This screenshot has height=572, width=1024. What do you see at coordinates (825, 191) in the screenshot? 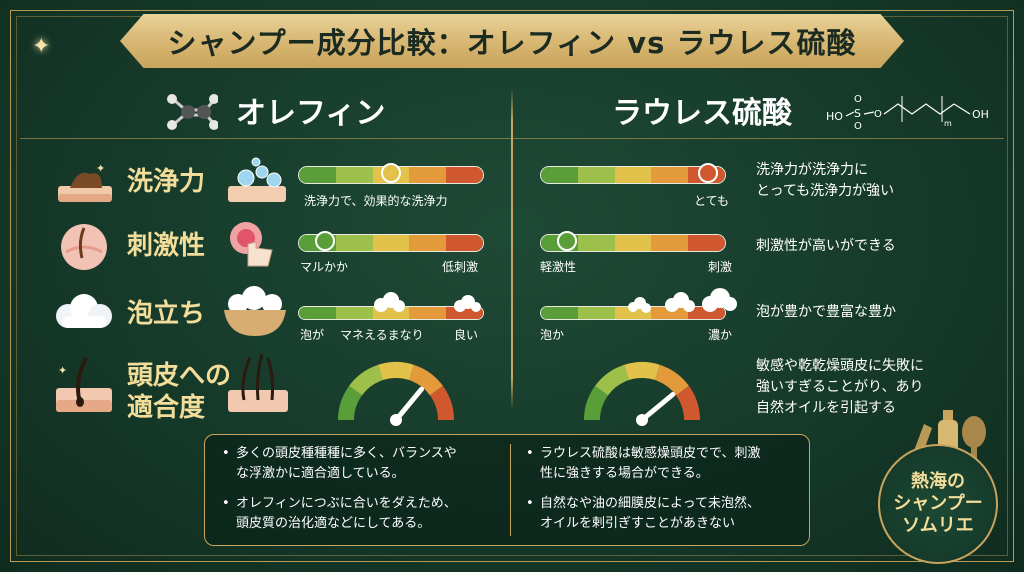
I see `desc-line: とっても洗浄力が強い` at bounding box center [825, 191].